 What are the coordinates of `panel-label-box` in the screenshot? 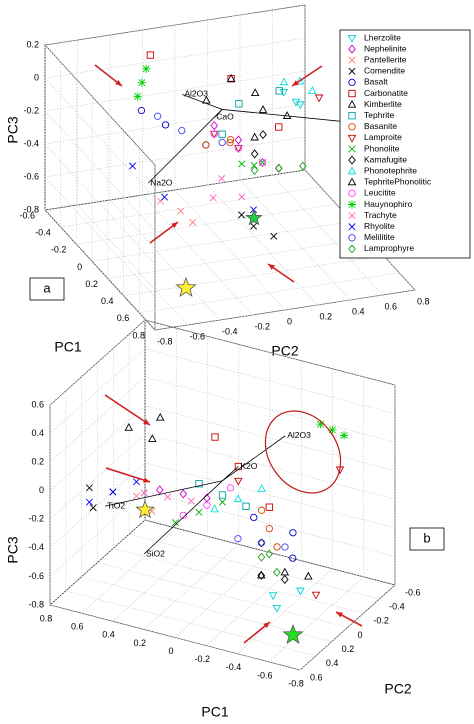 It's located at (47, 289).